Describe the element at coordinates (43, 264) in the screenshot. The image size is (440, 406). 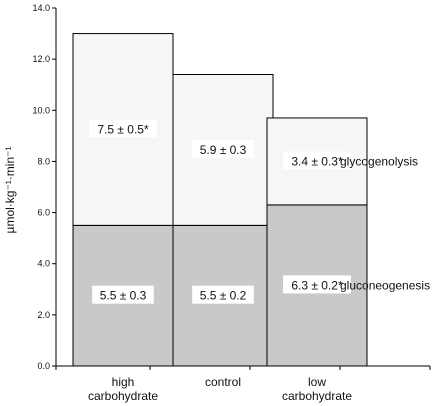
I see `y-tick-label: 4.0` at that location.